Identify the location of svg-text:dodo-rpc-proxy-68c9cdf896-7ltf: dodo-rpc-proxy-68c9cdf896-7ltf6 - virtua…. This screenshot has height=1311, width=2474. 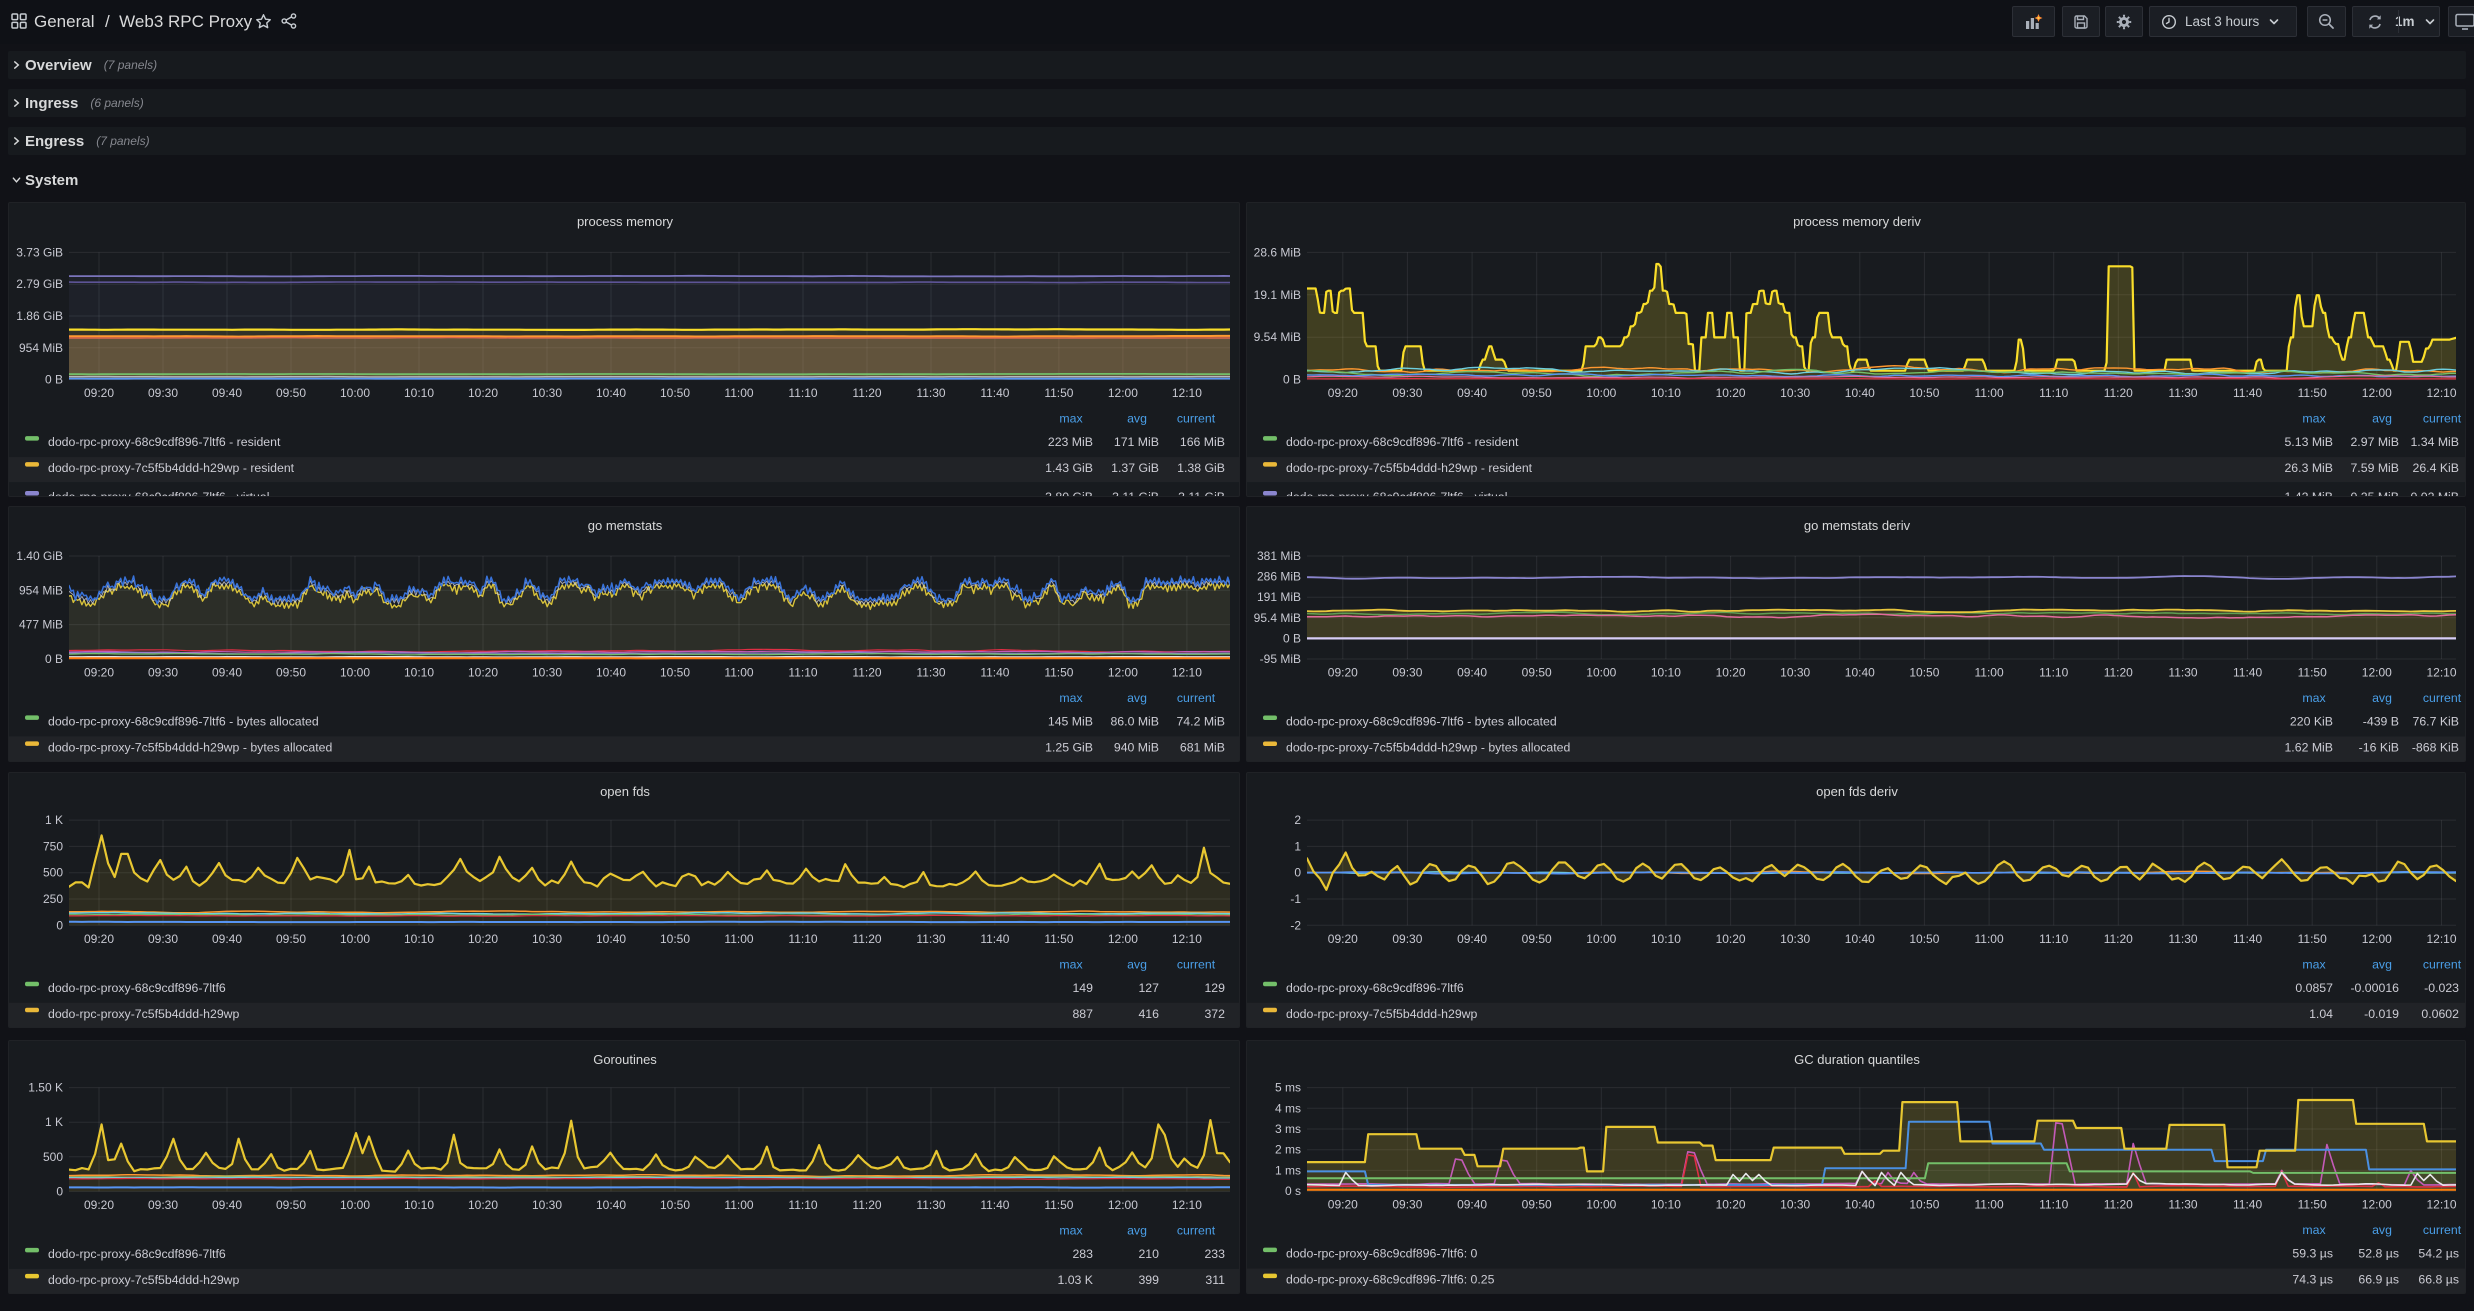
(1396, 493).